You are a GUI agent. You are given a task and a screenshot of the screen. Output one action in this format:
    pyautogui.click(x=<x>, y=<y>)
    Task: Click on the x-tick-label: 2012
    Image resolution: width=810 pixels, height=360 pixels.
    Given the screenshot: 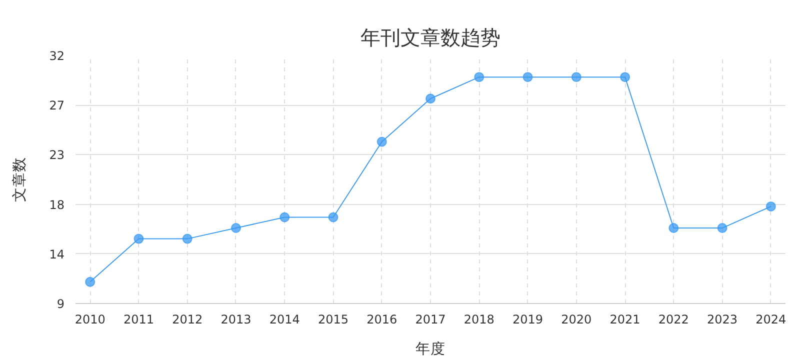 What is the action you would take?
    pyautogui.click(x=187, y=319)
    